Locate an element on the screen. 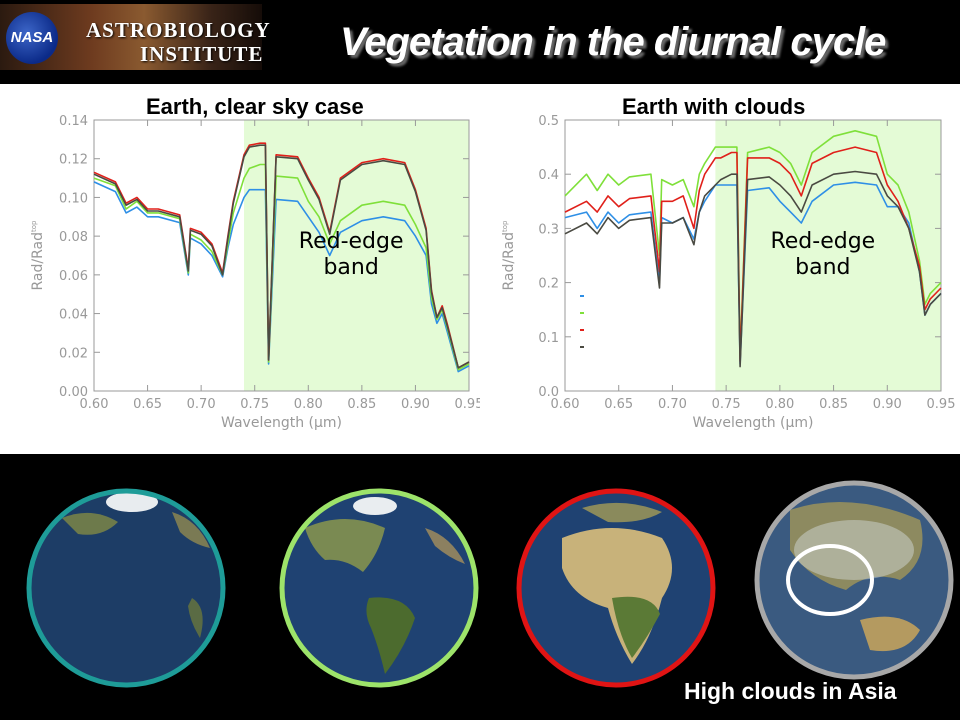 Image resolution: width=960 pixels, height=720 pixels. series-line-red is located at coordinates (753, 254).